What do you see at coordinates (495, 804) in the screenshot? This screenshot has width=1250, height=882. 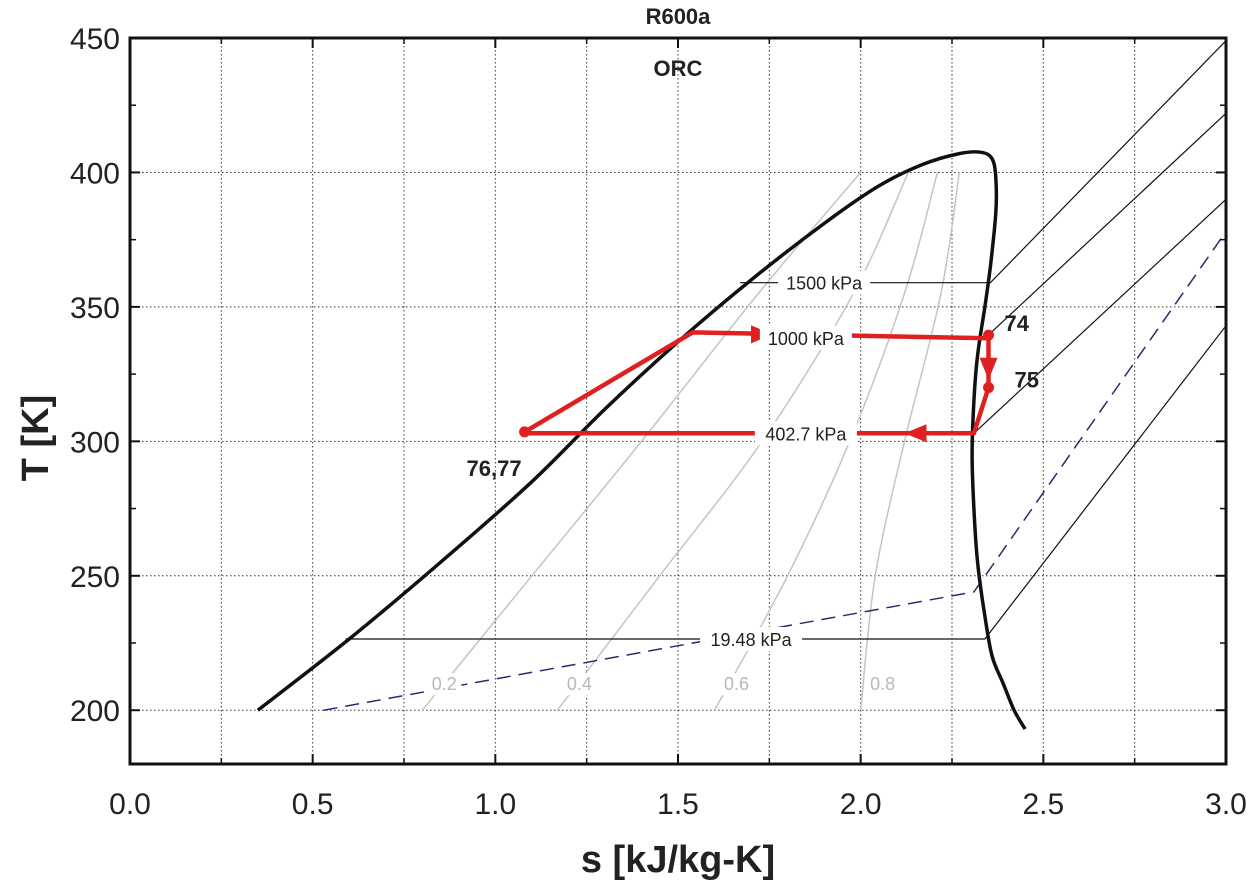 I see `x-tick-label: 1.0` at bounding box center [495, 804].